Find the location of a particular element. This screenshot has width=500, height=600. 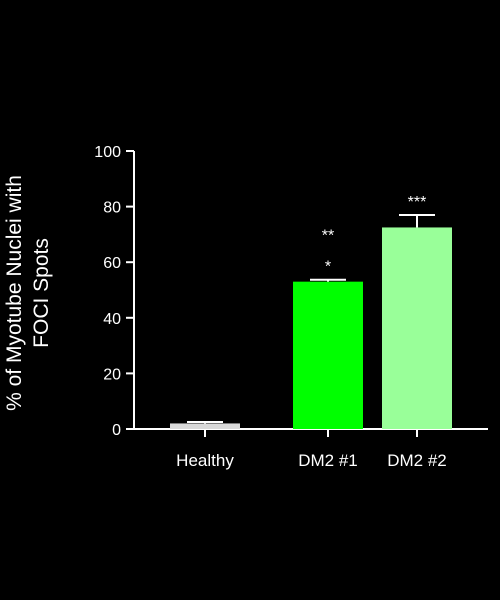

y-ticks: 0 20 40 60 80 100 is located at coordinates (114, 291).